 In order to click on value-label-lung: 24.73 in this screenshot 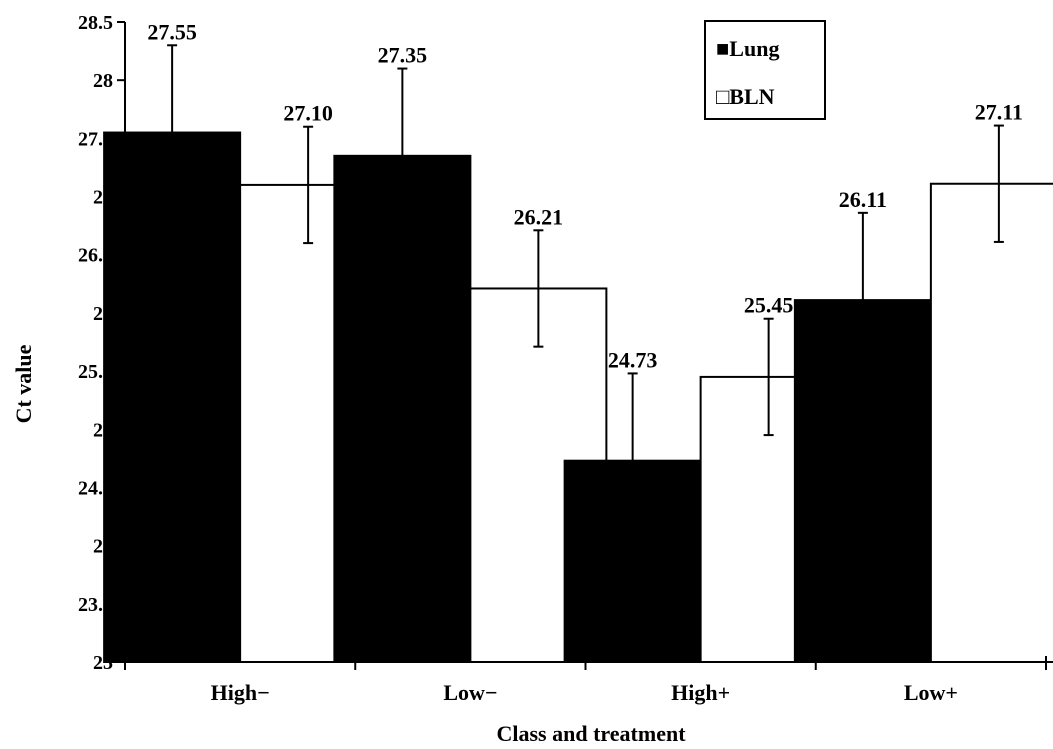, I will do `click(633, 359)`.